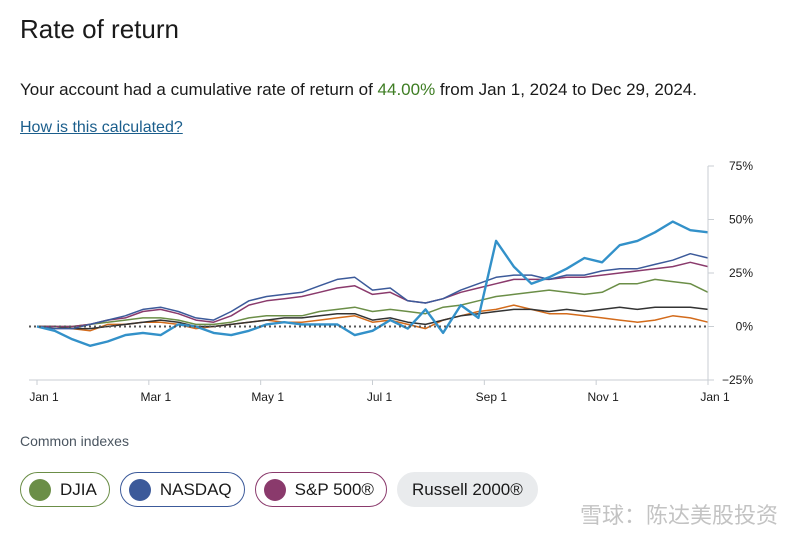 The height and width of the screenshot is (538, 800). I want to click on y-tick-label: 25%, so click(741, 273).